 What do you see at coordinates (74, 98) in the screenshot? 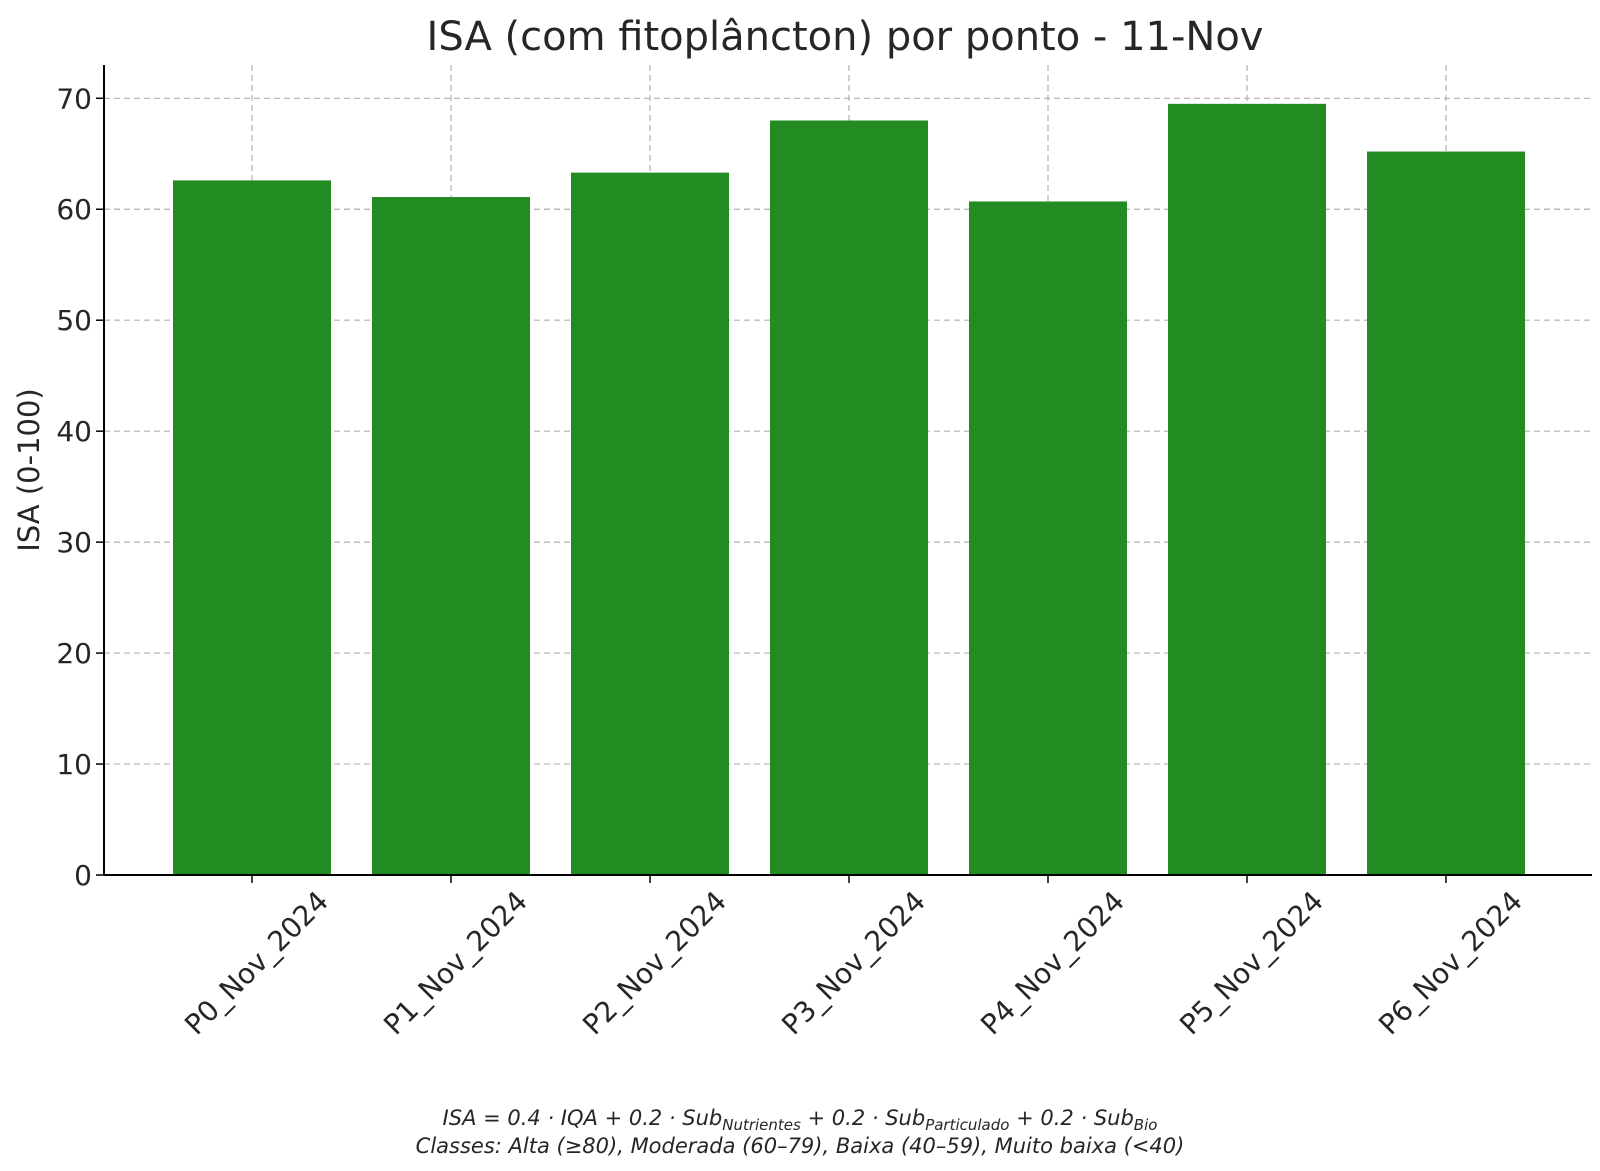
I see `y-tick-label: 70` at bounding box center [74, 98].